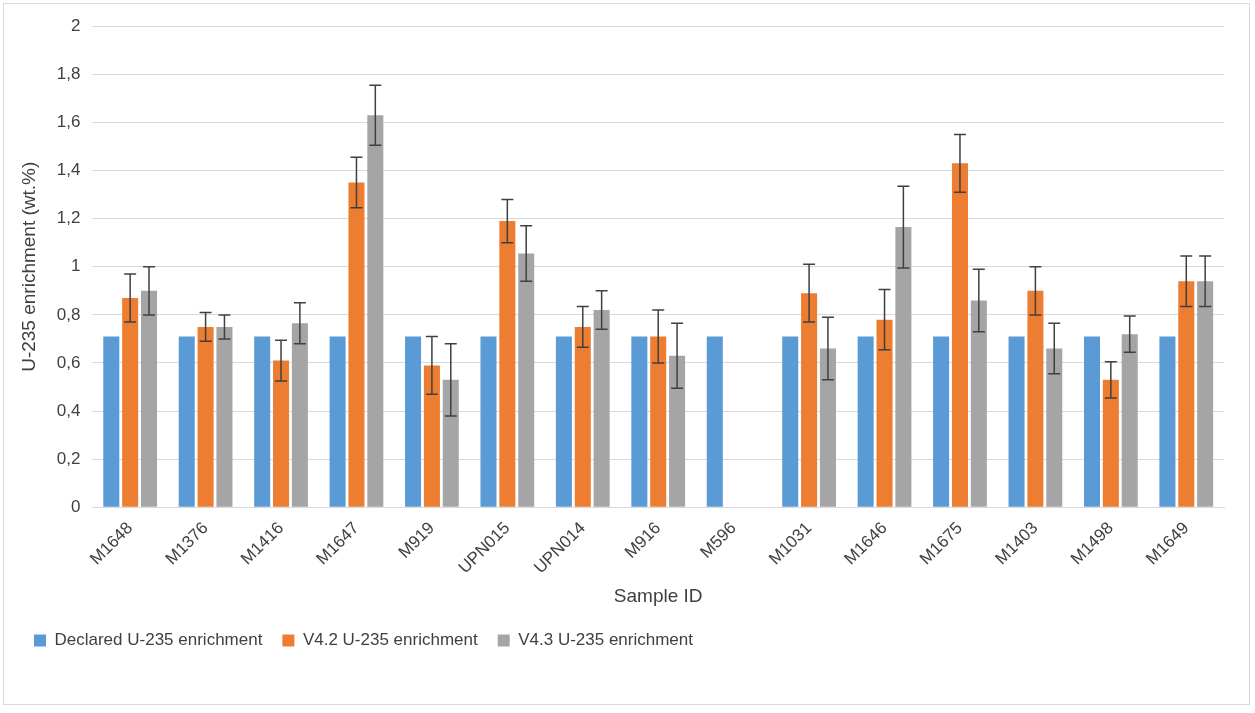  I want to click on y-tick-label: 1,8, so click(68, 73).